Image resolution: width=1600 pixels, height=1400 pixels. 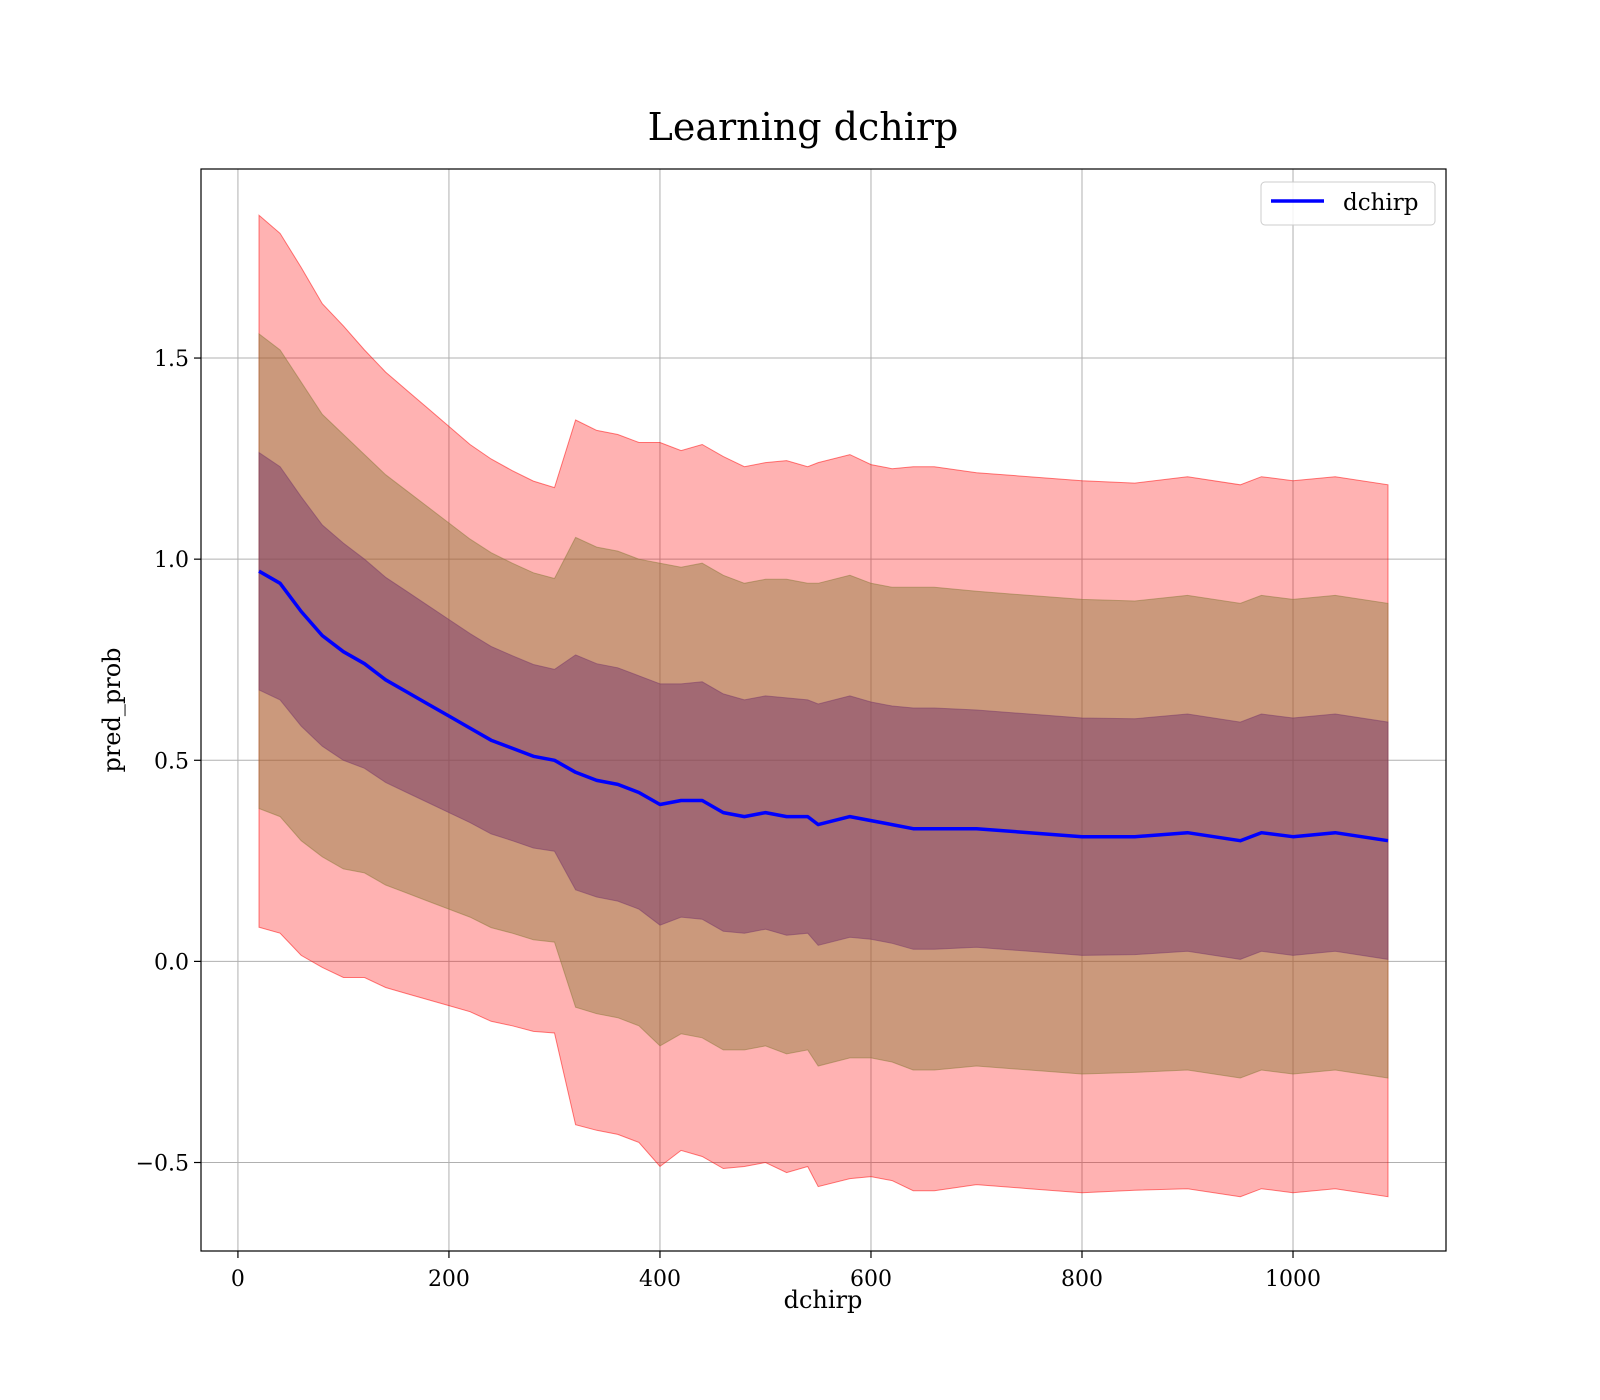 What do you see at coordinates (803, 127) in the screenshot?
I see `chart-title: Learning dchirp` at bounding box center [803, 127].